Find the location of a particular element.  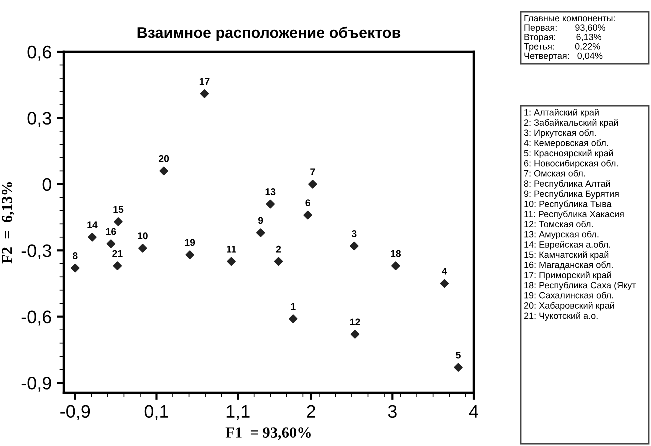

annotation: 14 is located at coordinates (93, 225).